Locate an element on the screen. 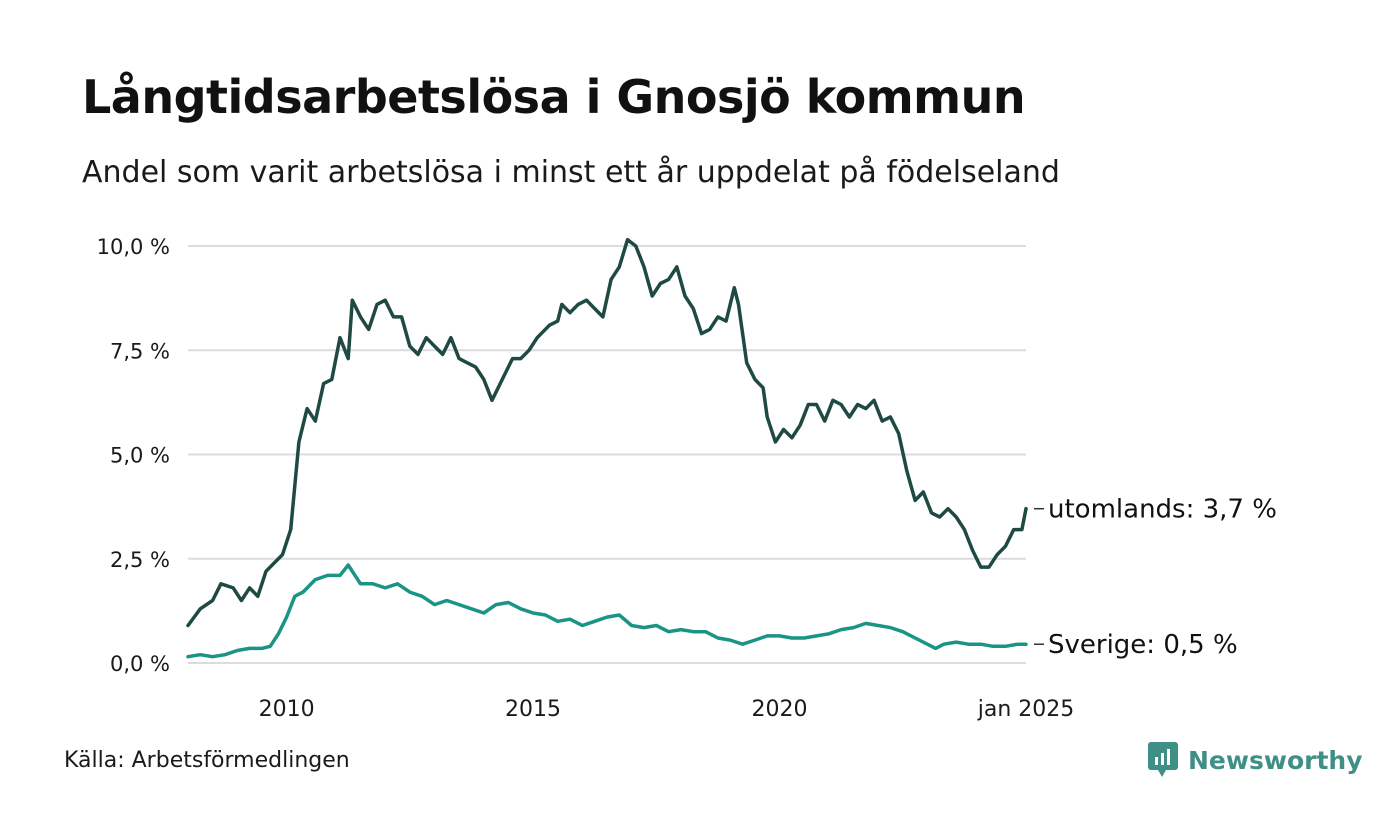  x-tick-label: 2020 is located at coordinates (780, 709).